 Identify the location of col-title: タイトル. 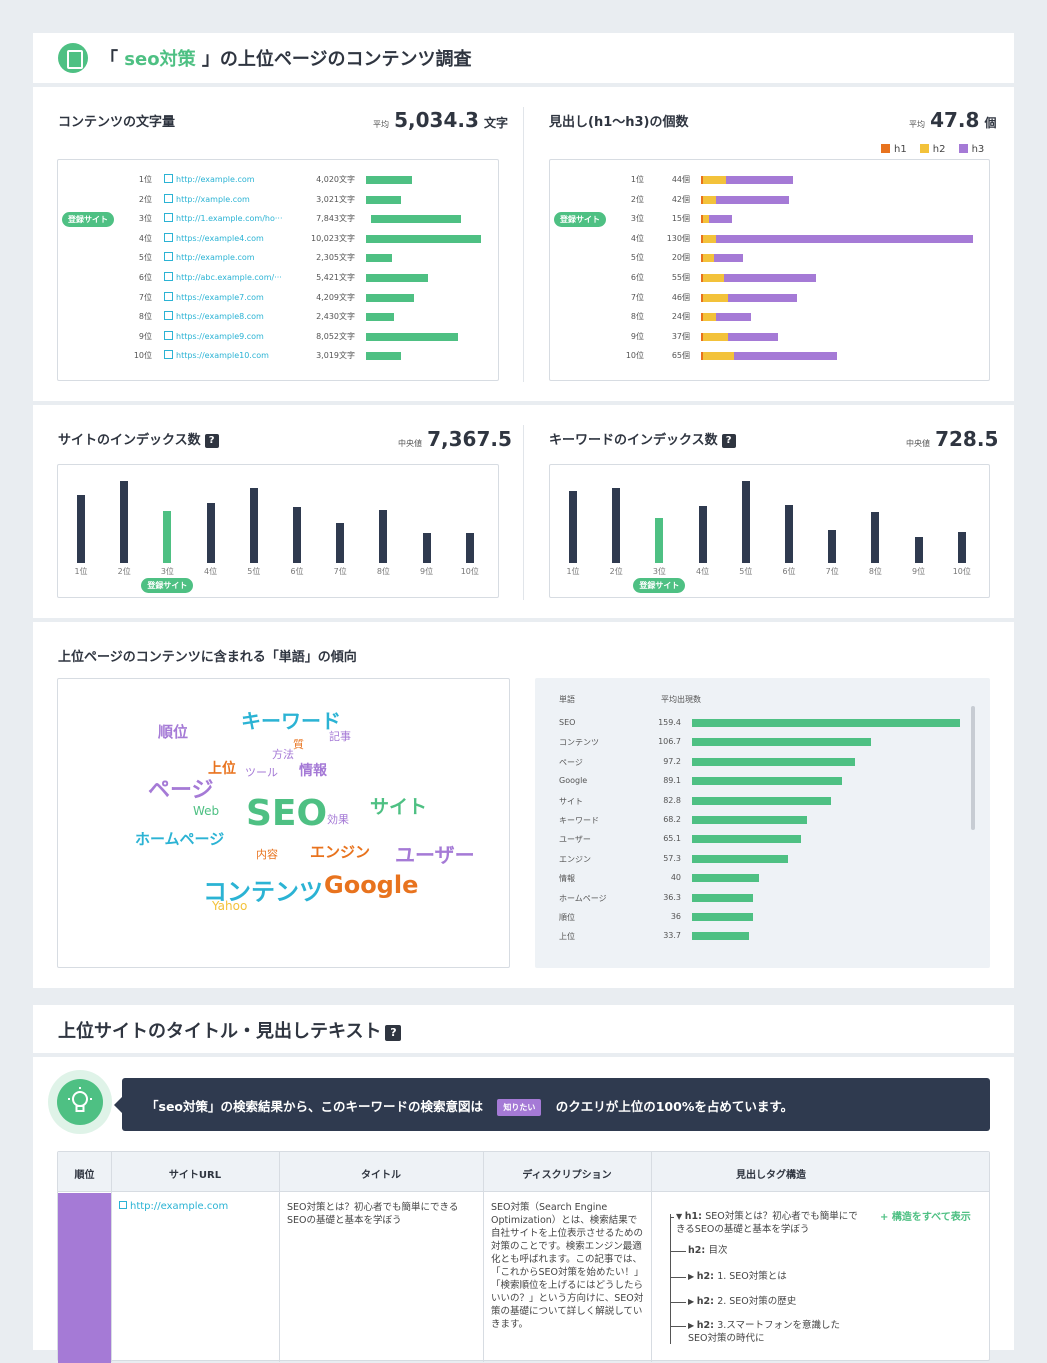
(381, 1175).